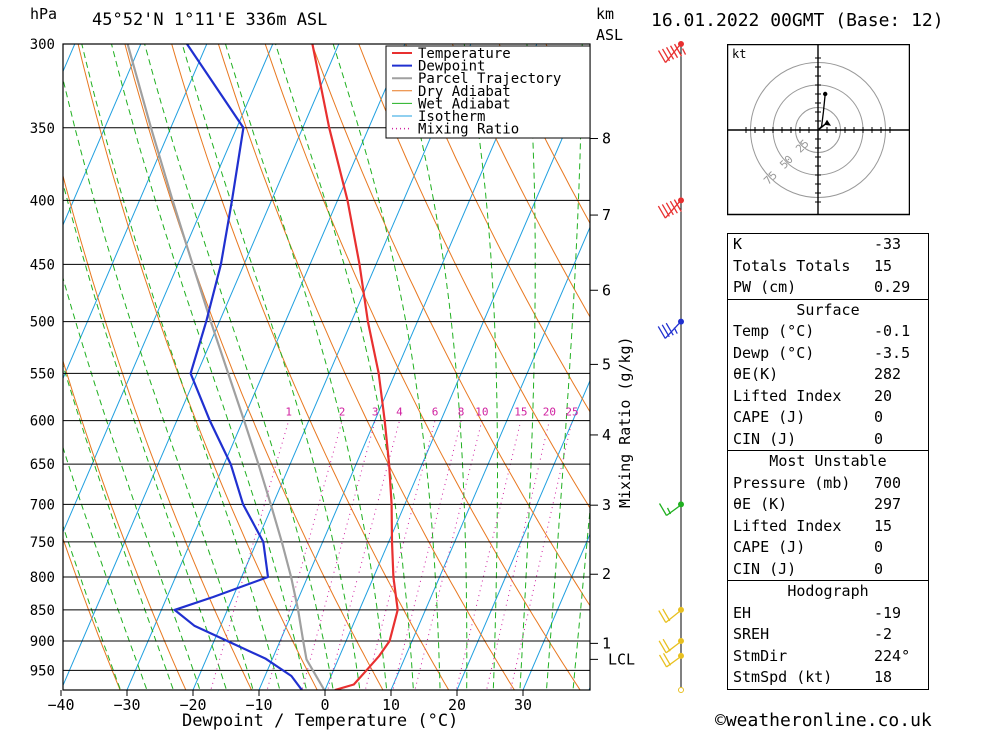  What do you see at coordinates (808, 438) in the screenshot?
I see `surface-cin-row: CIN (J) 0` at bounding box center [808, 438].